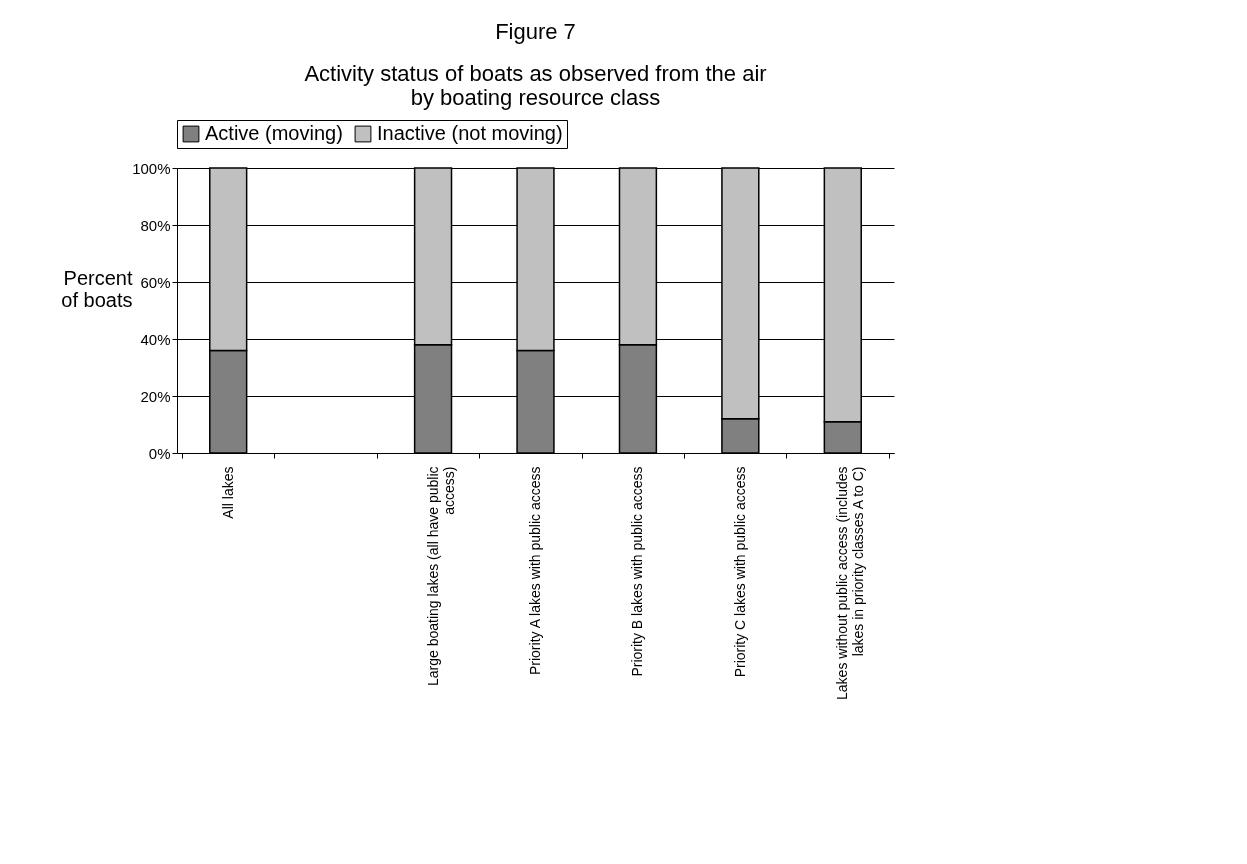 The width and height of the screenshot is (1247, 864). Describe the element at coordinates (850, 583) in the screenshot. I see `x-tick-label: Lakes without public access (includes lakes in priority classes A to C)` at that location.